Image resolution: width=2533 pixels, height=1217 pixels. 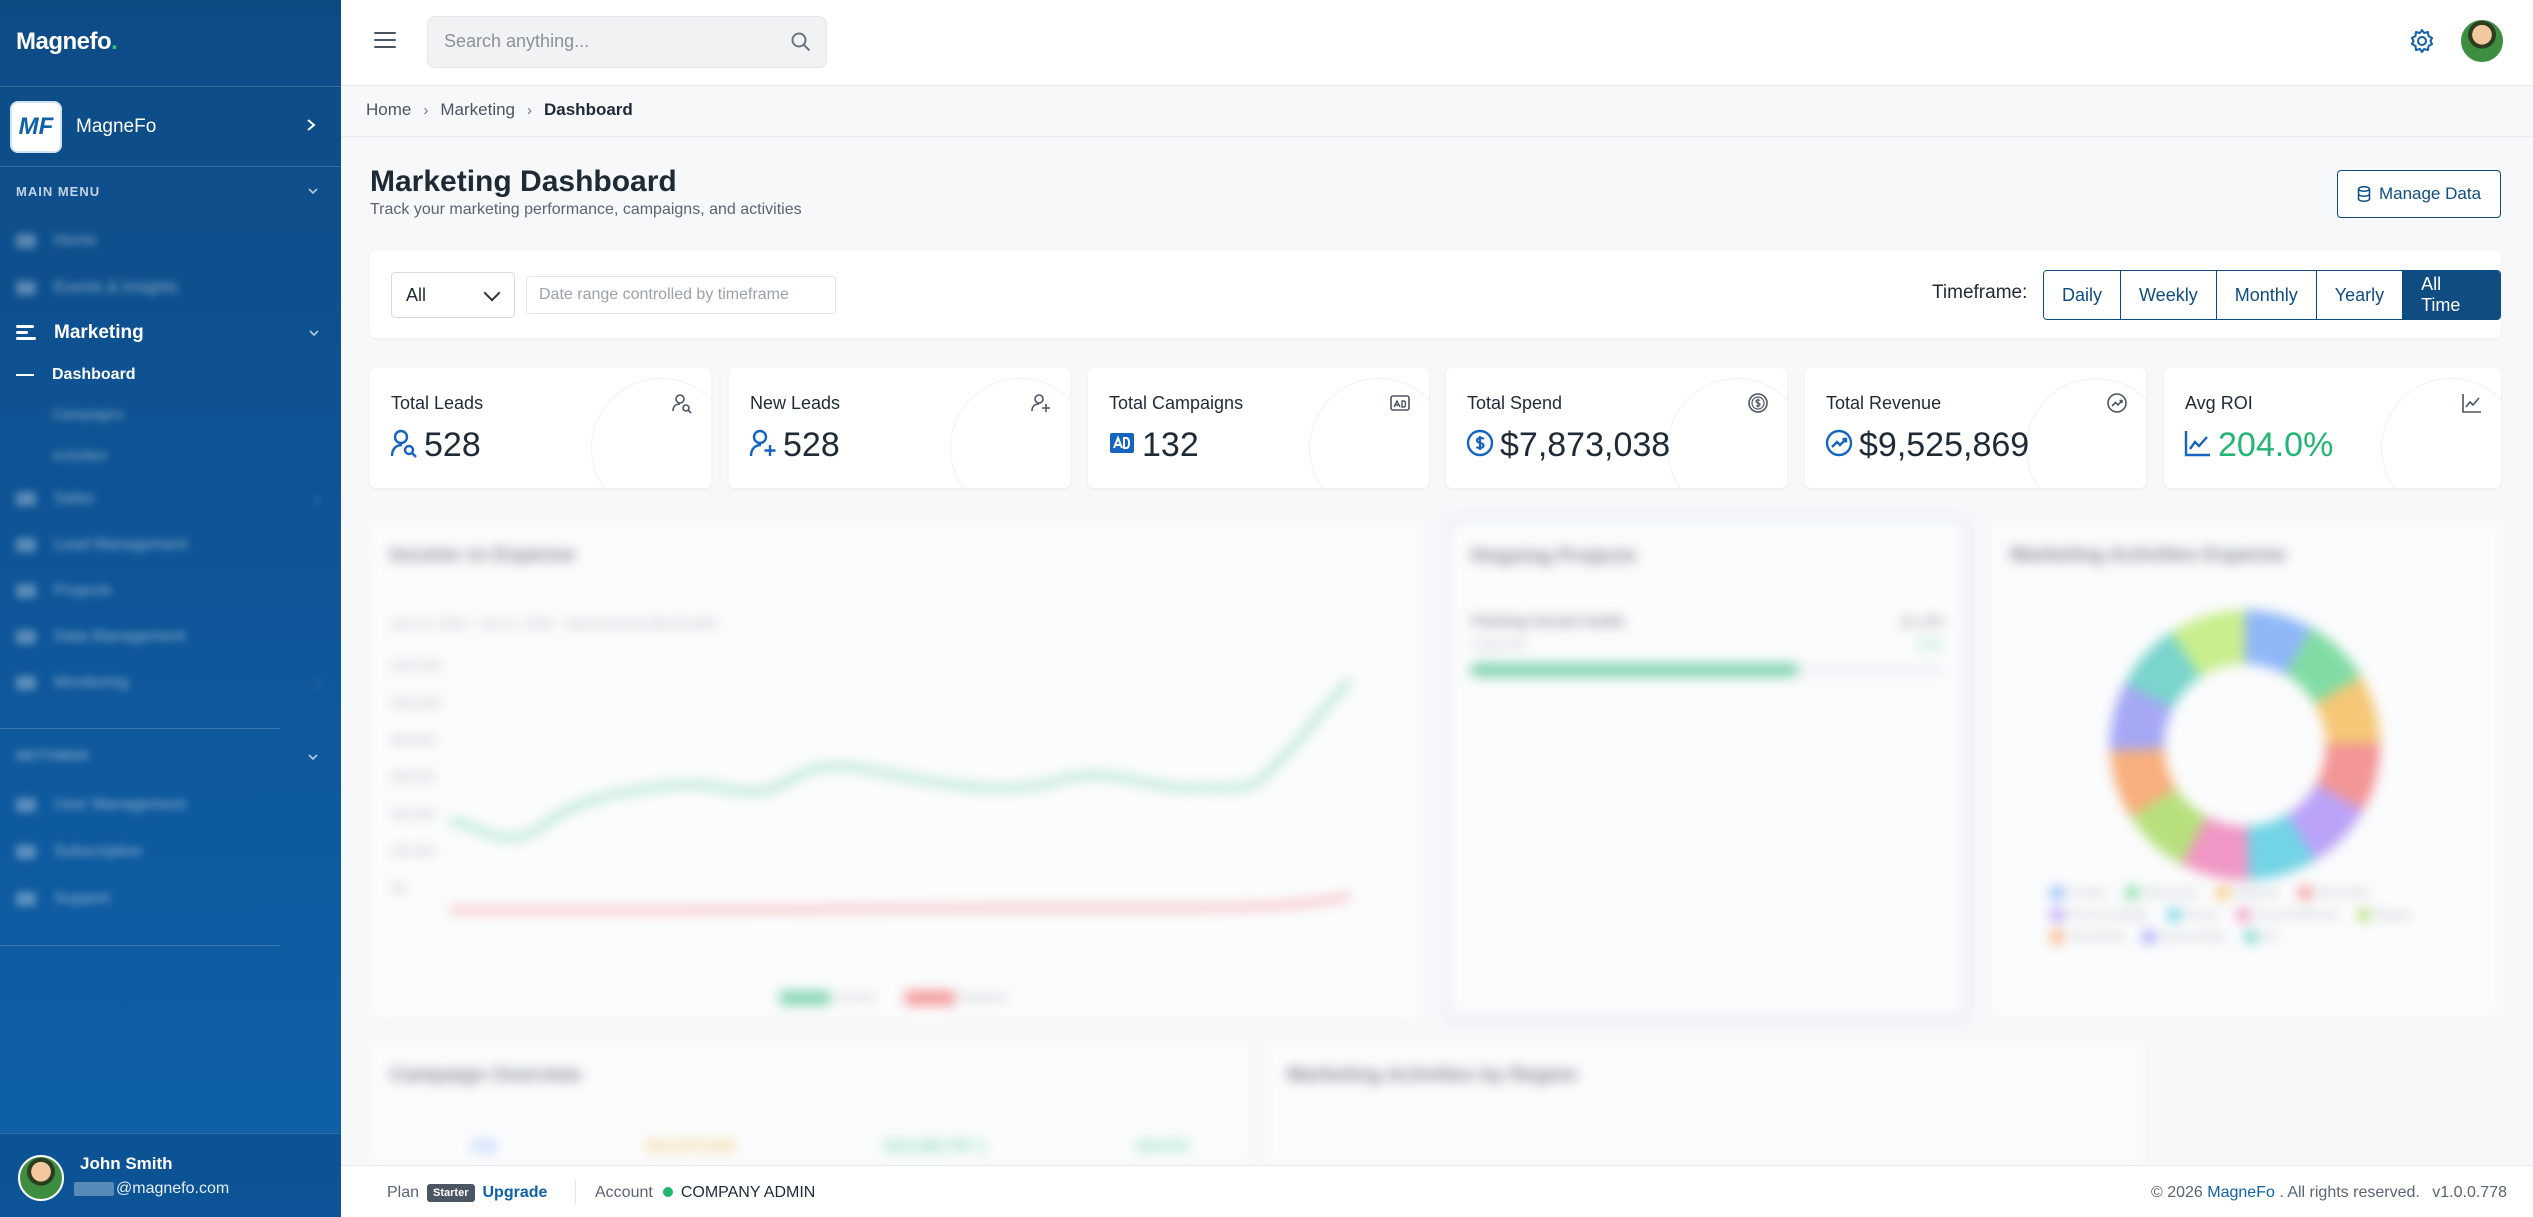 I want to click on sidebar-item-label: Support, so click(x=82, y=898).